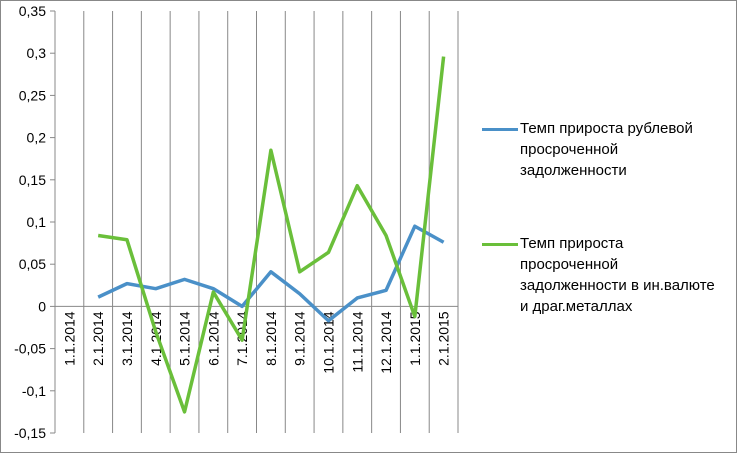 This screenshot has height=453, width=737. What do you see at coordinates (156, 338) in the screenshot?
I see `x-tick-label: 4.1.2014` at bounding box center [156, 338].